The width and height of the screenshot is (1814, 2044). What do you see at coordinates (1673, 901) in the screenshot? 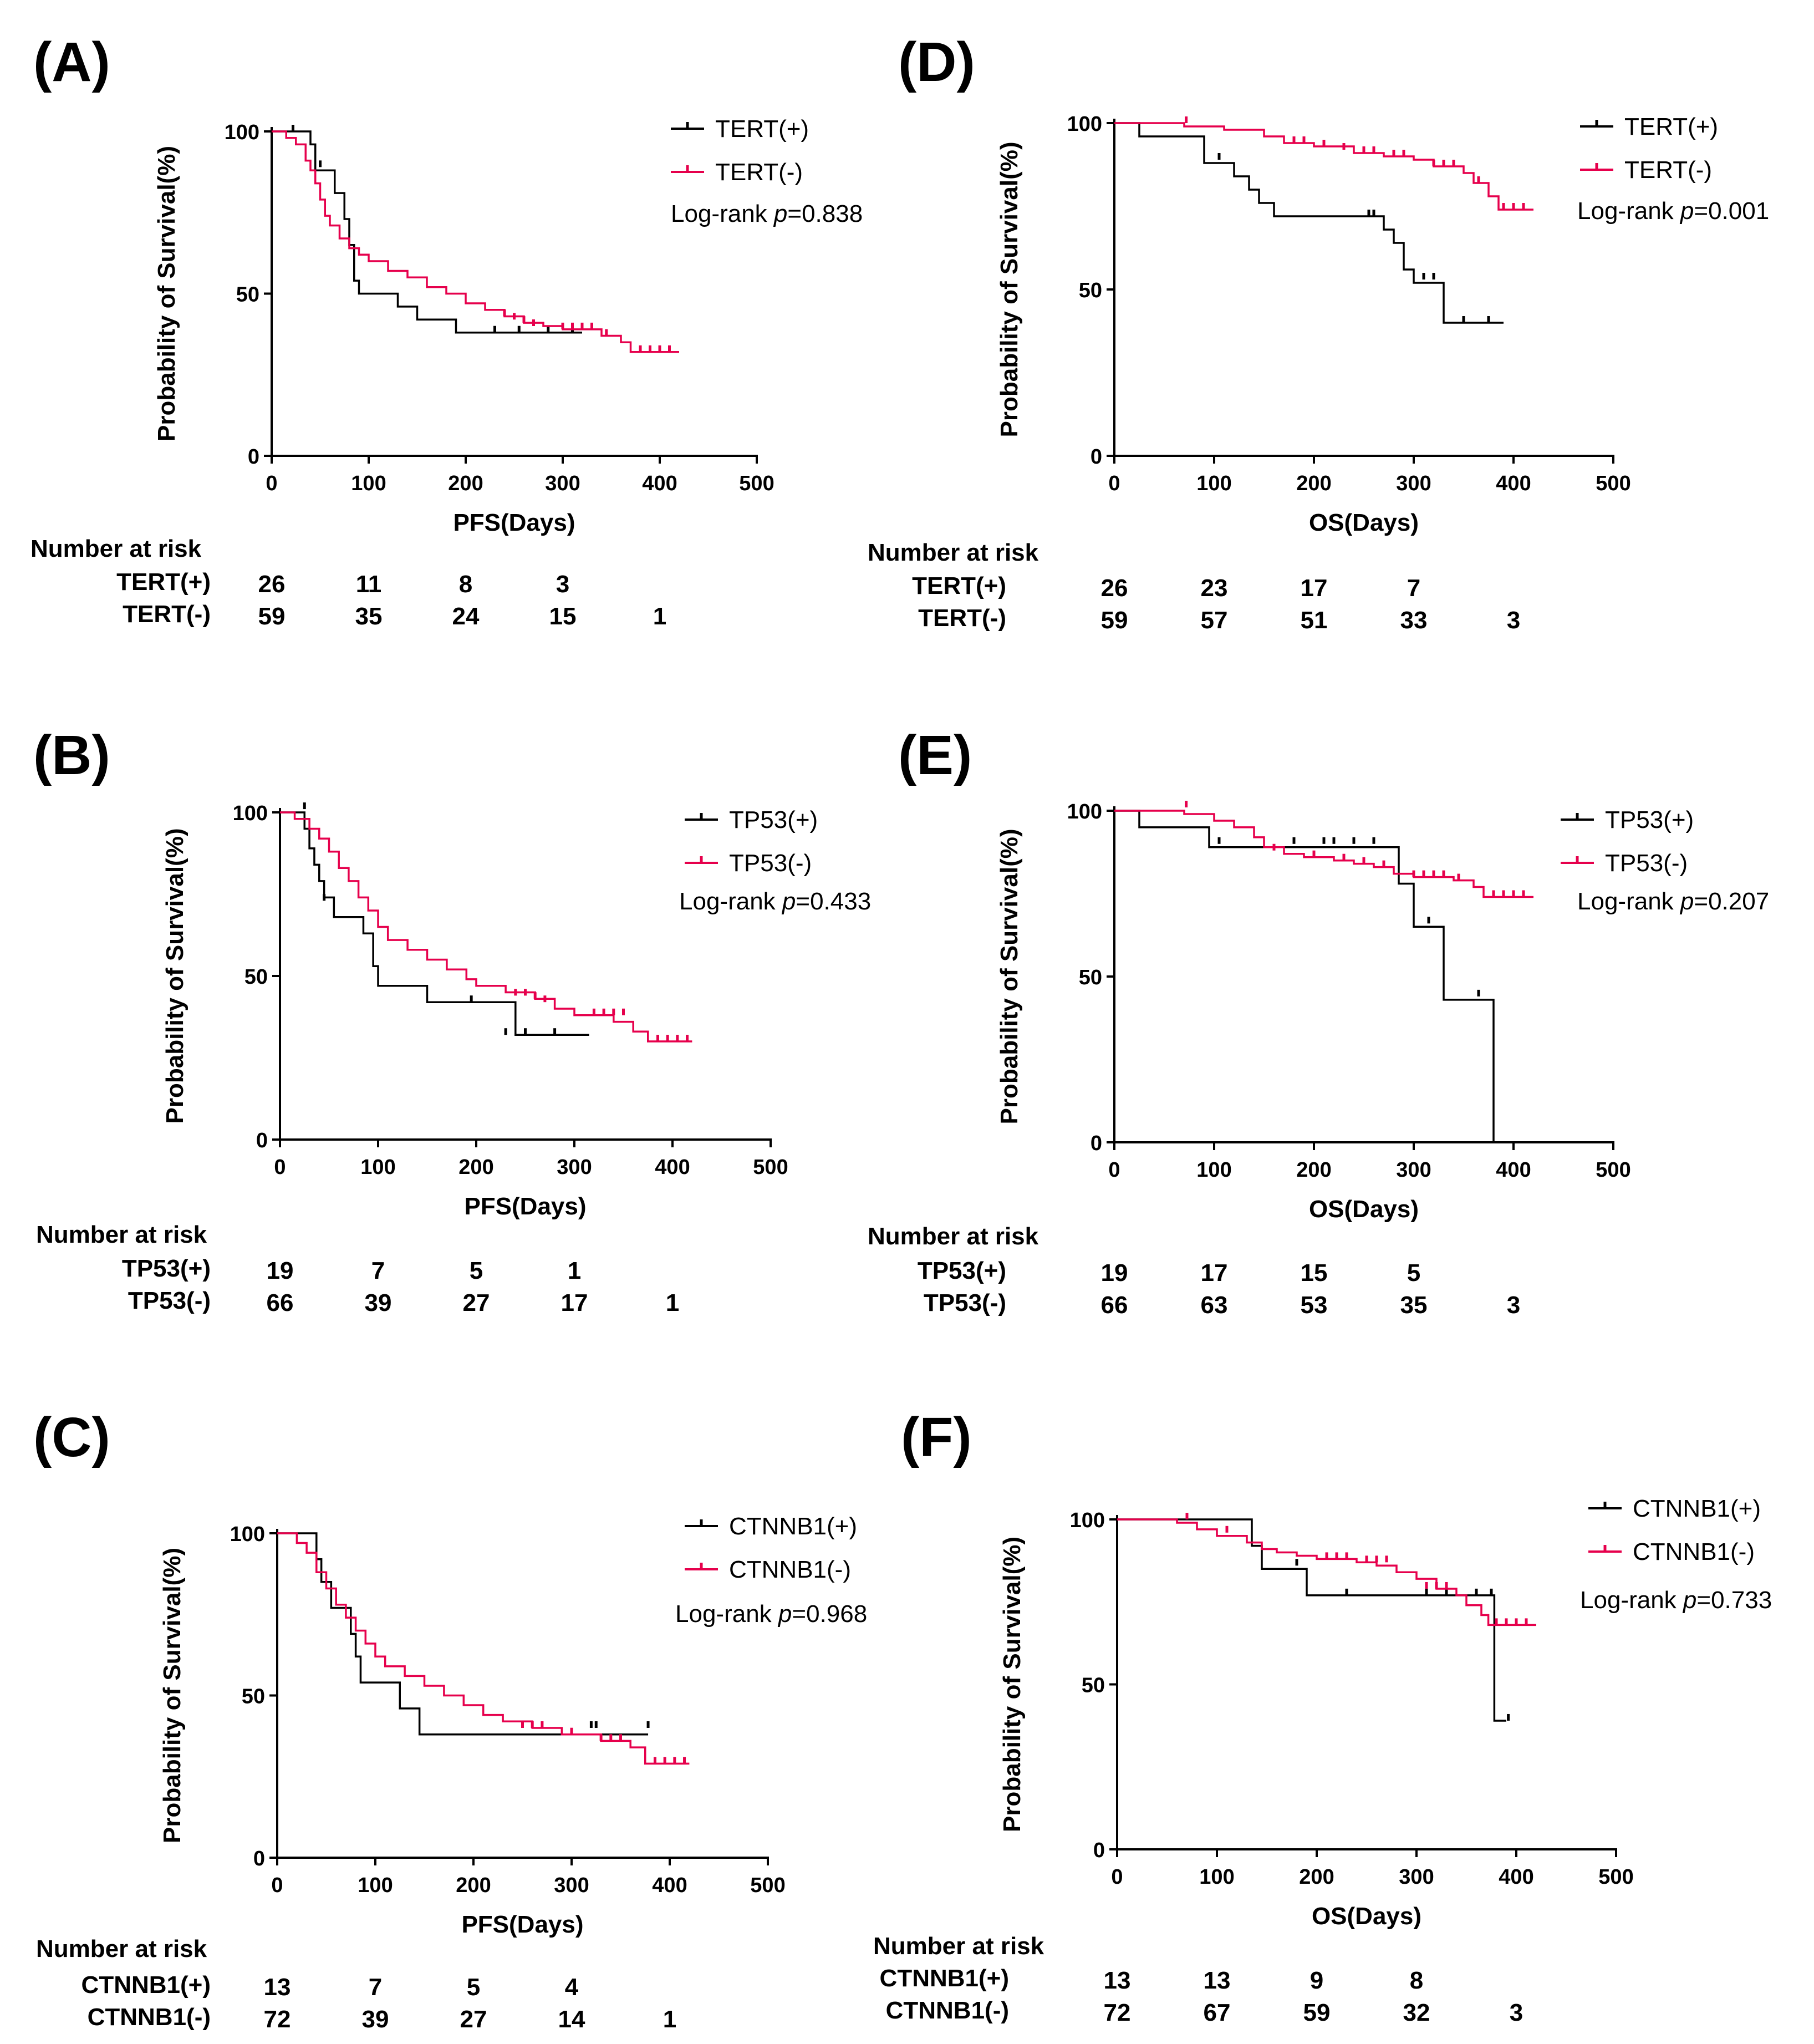
I see `logrank-annotation: Log-rank p=0.207` at bounding box center [1673, 901].